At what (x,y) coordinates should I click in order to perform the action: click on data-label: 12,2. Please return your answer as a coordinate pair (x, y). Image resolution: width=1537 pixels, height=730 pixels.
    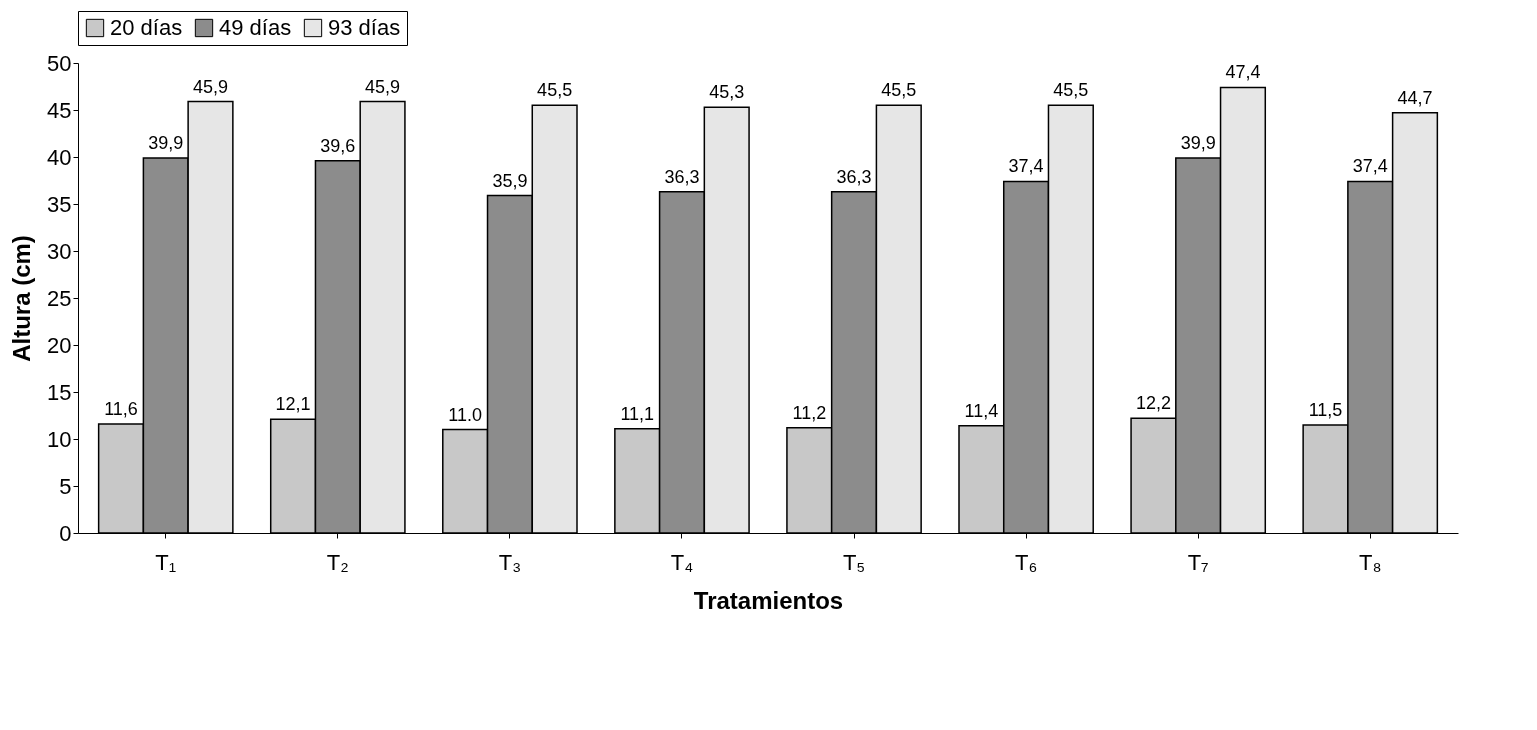
    Looking at the image, I should click on (1153, 403).